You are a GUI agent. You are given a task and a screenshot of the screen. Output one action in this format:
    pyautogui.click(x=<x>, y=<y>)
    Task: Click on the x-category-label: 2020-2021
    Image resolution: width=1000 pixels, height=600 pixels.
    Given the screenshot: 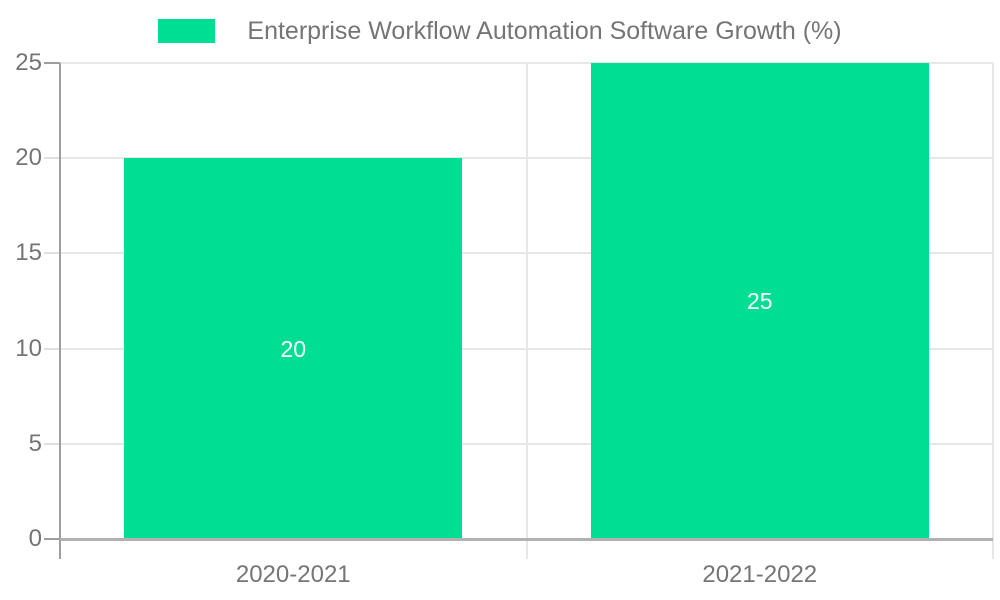 What is the action you would take?
    pyautogui.click(x=293, y=574)
    